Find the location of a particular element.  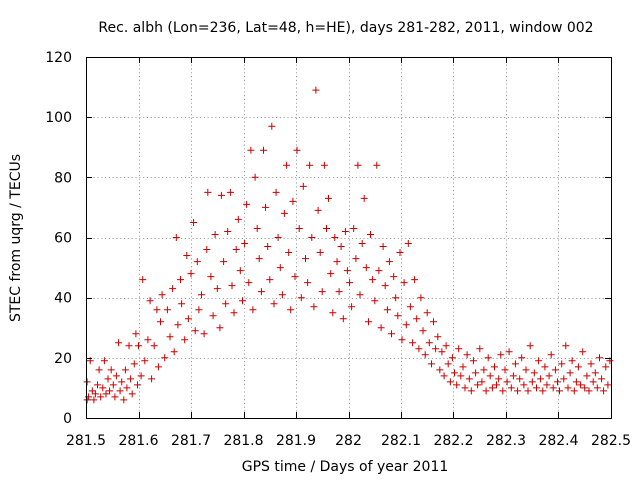

x-tick-label: 281.9 is located at coordinates (296, 441).